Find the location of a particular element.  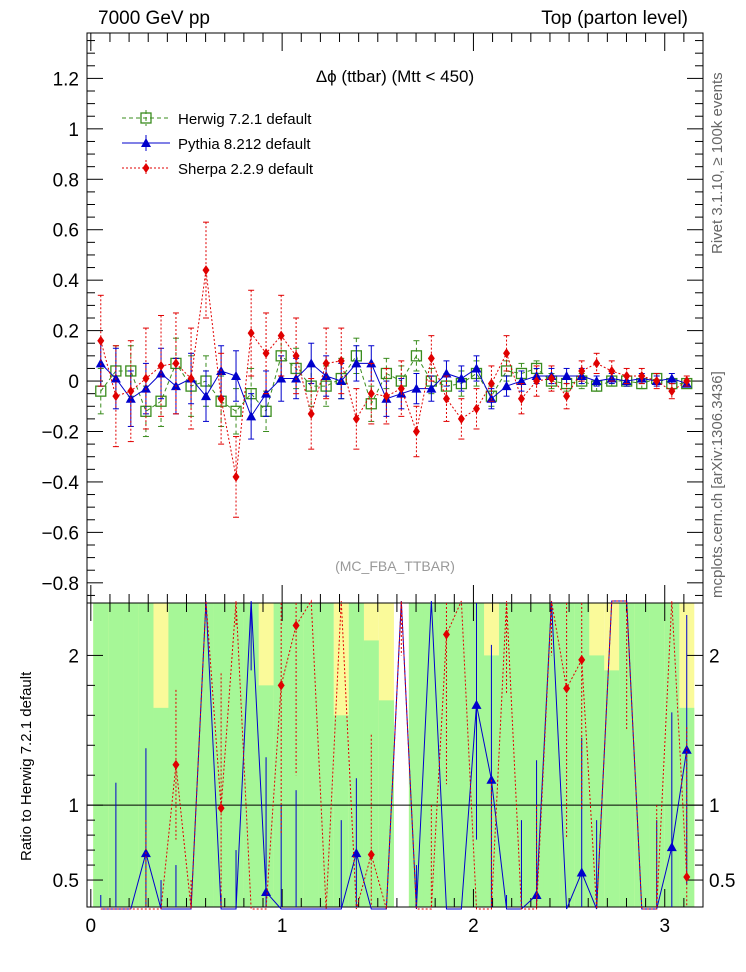

main-series-pythia is located at coordinates (393, 390).